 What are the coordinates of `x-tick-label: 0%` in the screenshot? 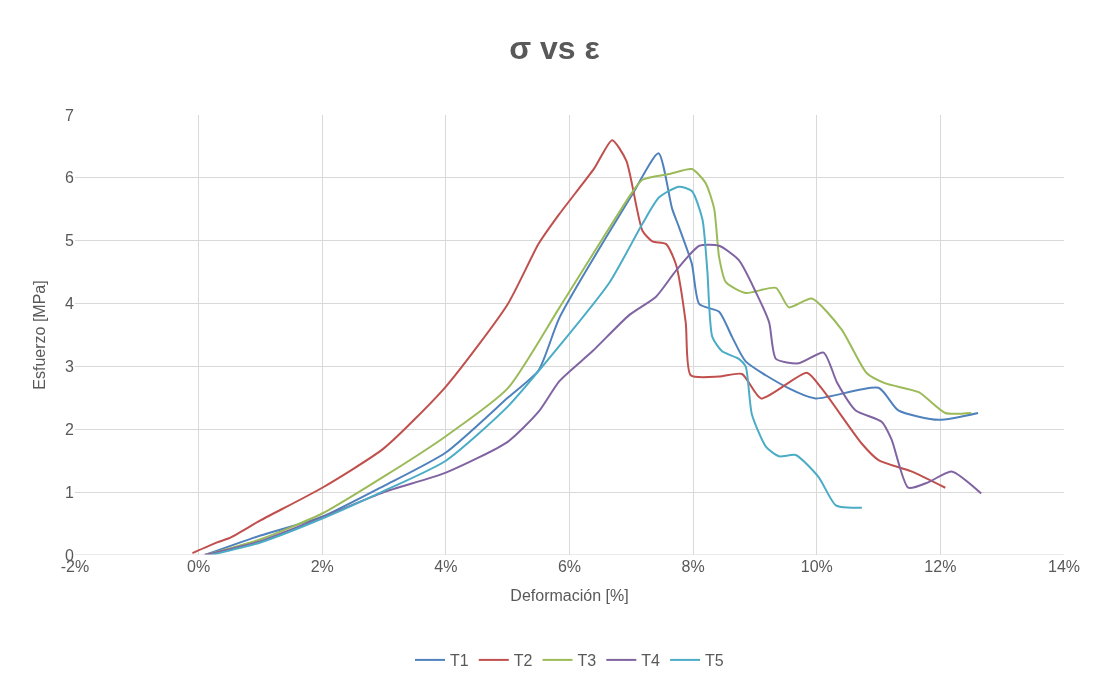 It's located at (199, 566).